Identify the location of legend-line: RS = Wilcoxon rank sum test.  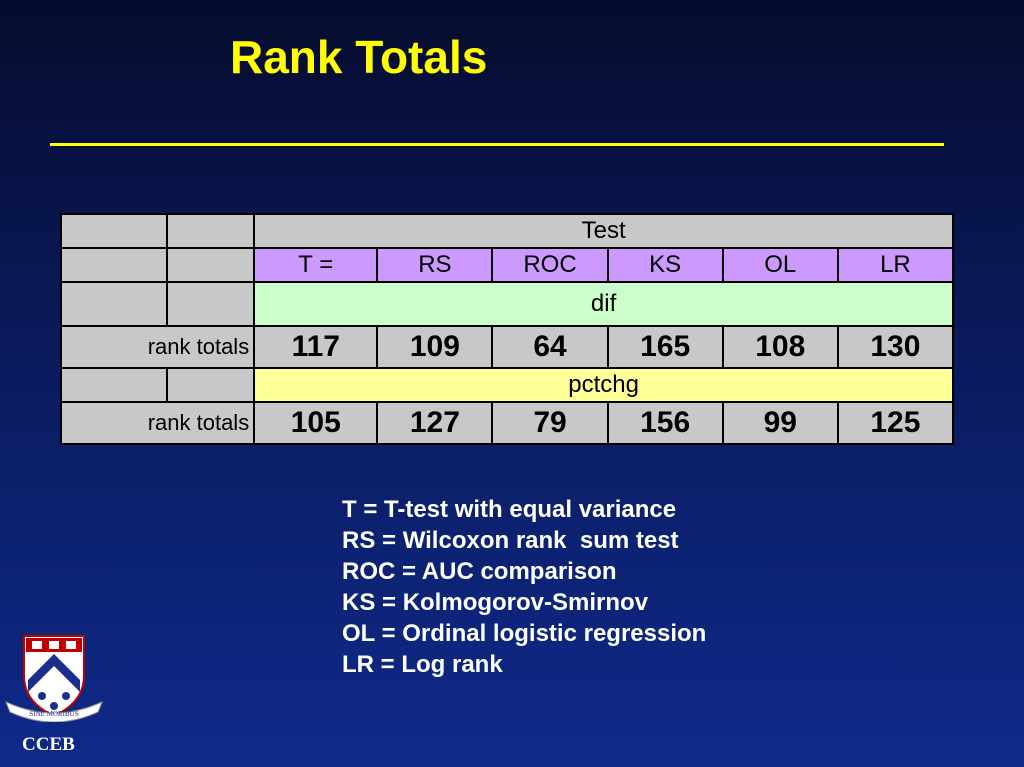
(510, 540).